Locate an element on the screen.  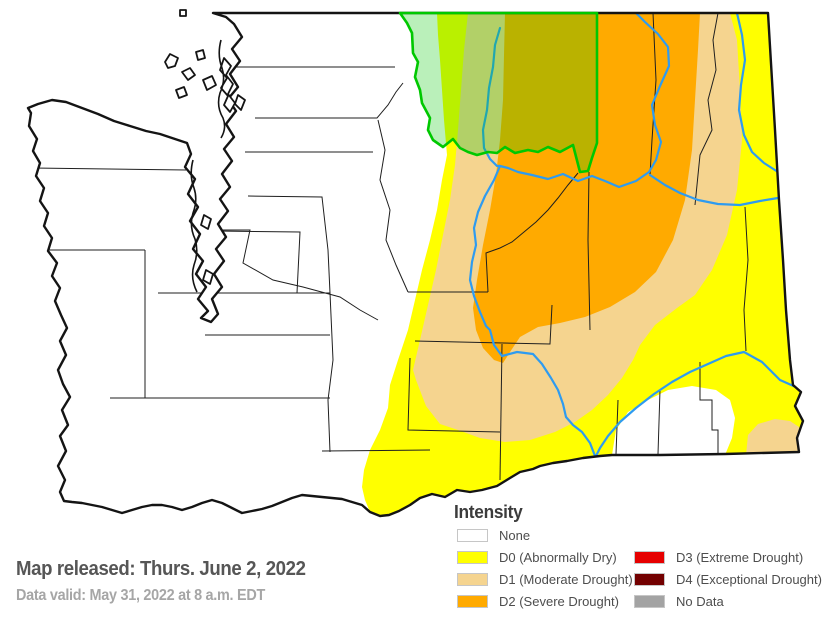
legend-title: Intensity is located at coordinates (488, 512).